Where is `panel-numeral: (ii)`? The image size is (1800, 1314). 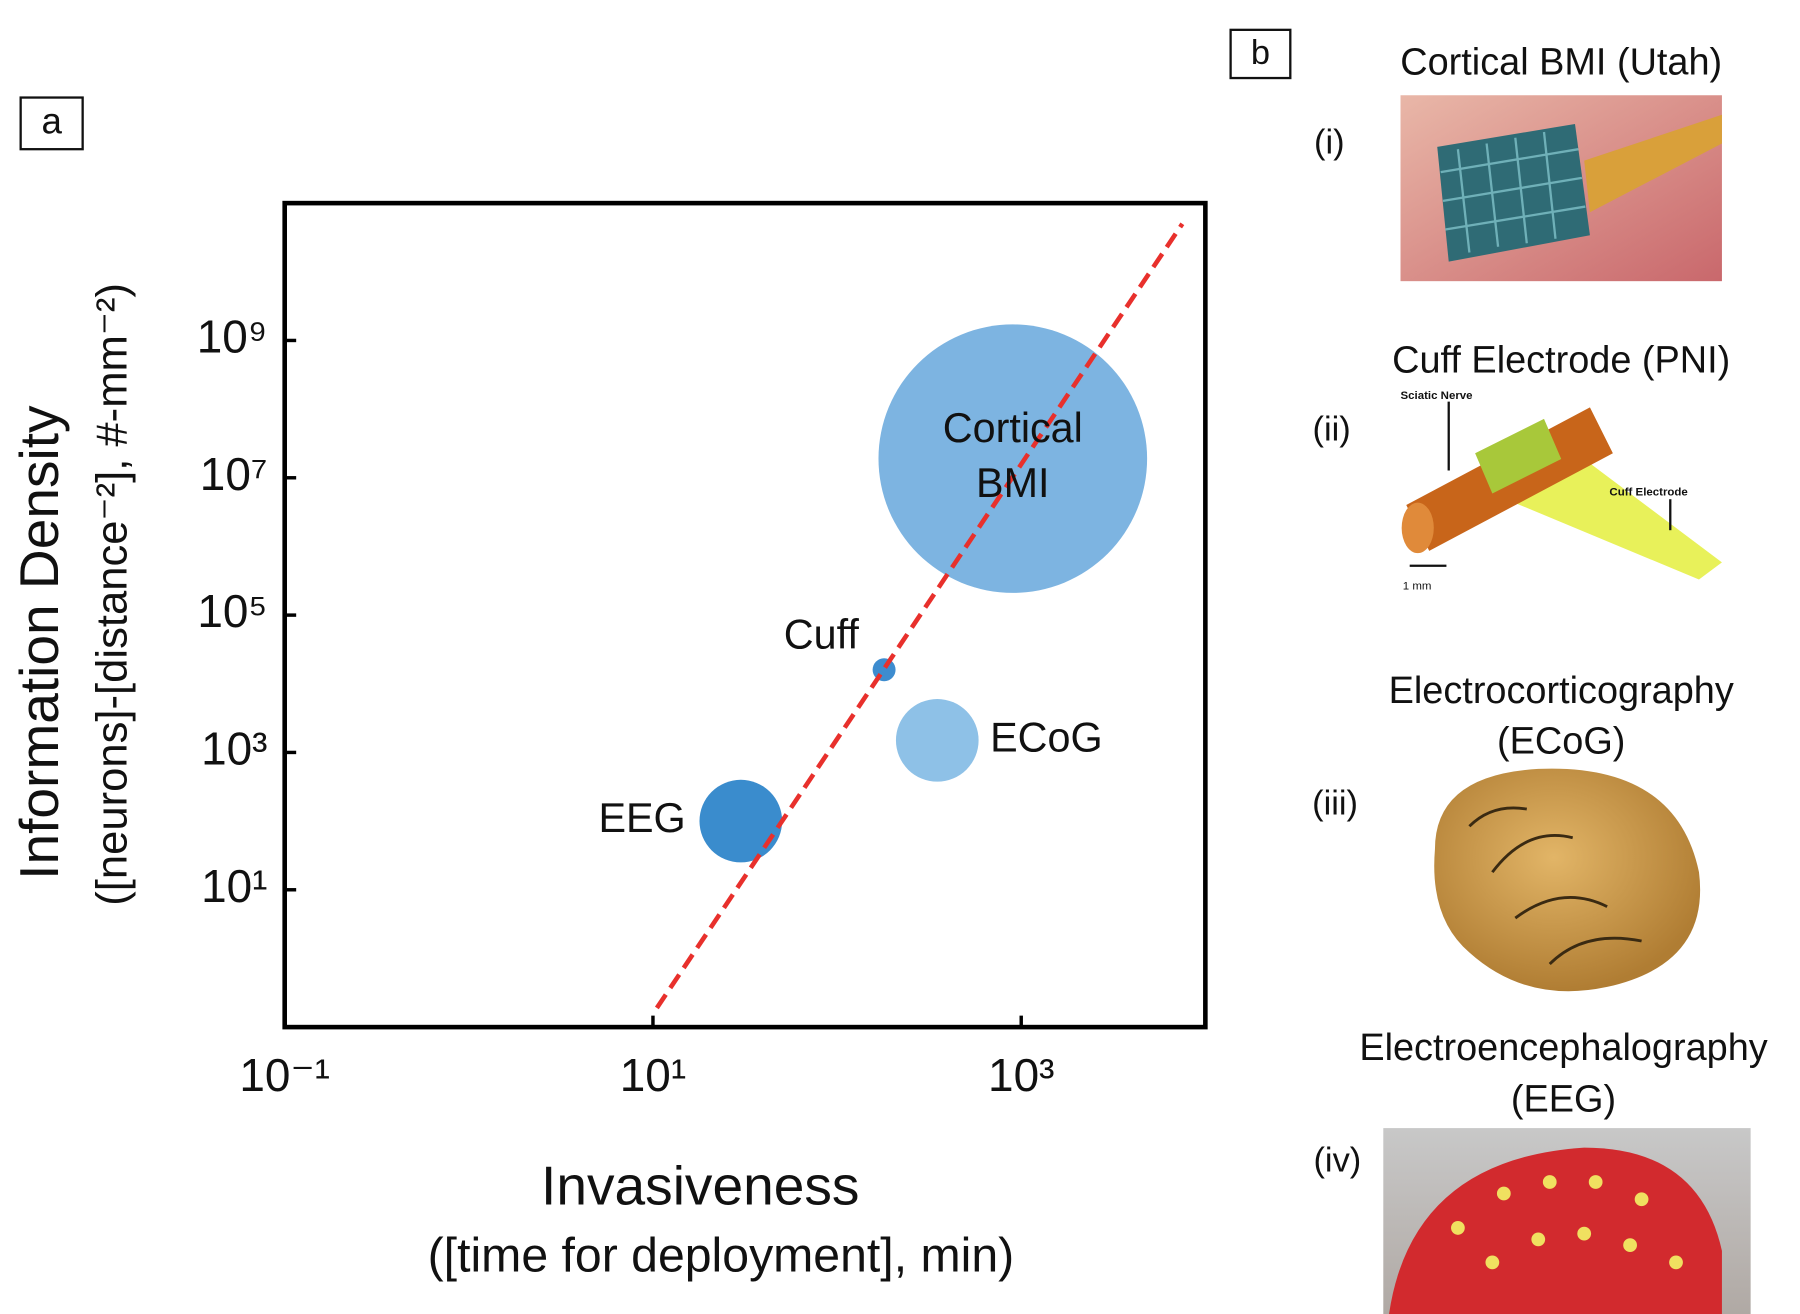
panel-numeral: (ii) is located at coordinates (1332, 430).